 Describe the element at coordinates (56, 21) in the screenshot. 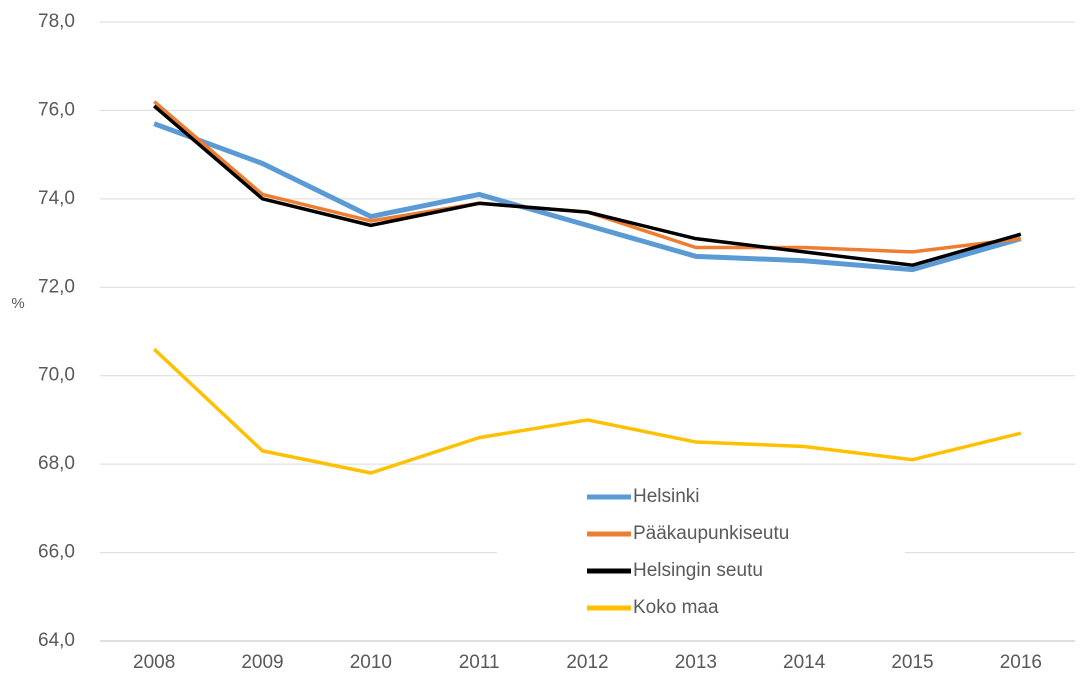

I see `y-tick-label: 78,0` at that location.